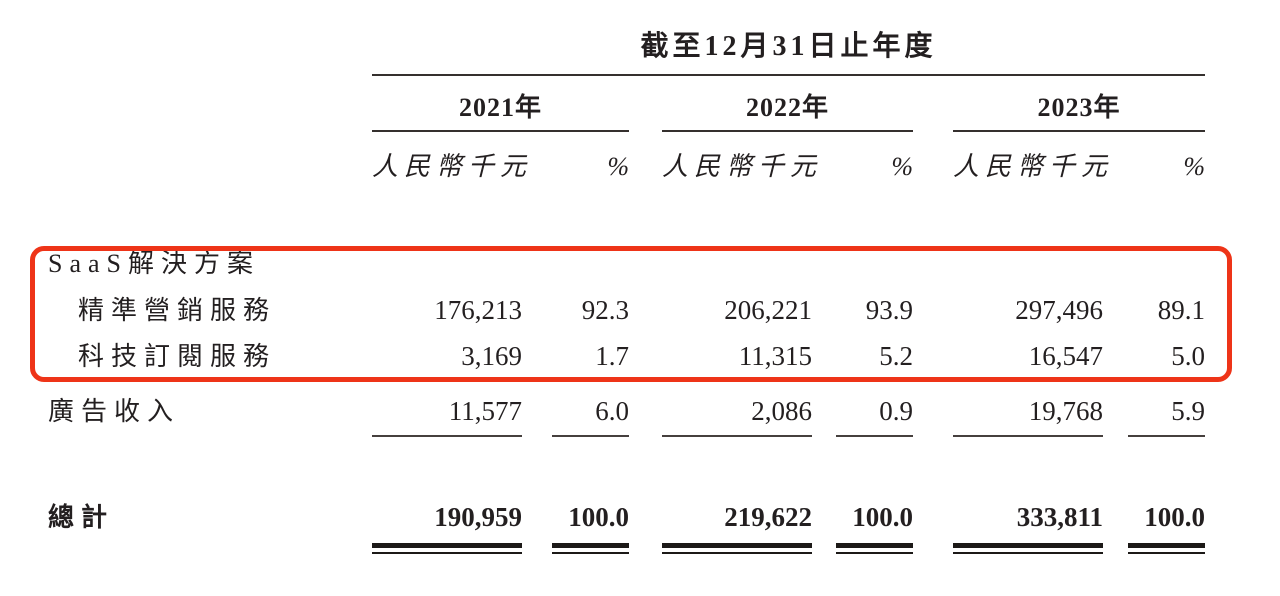  Describe the element at coordinates (177, 310) in the screenshot. I see `row-label: 精準營銷服務` at that location.